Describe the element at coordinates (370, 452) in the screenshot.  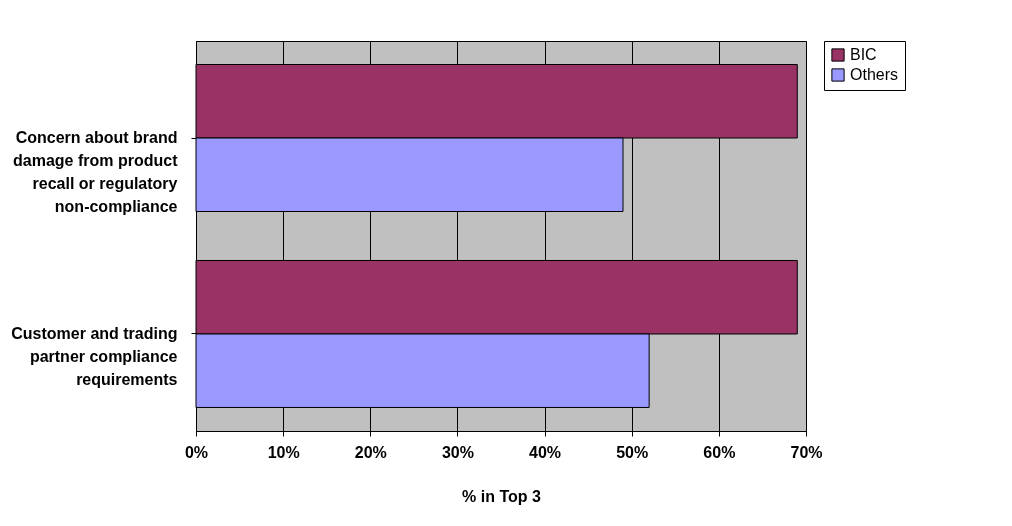
I see `x-tick-label: 20%` at that location.